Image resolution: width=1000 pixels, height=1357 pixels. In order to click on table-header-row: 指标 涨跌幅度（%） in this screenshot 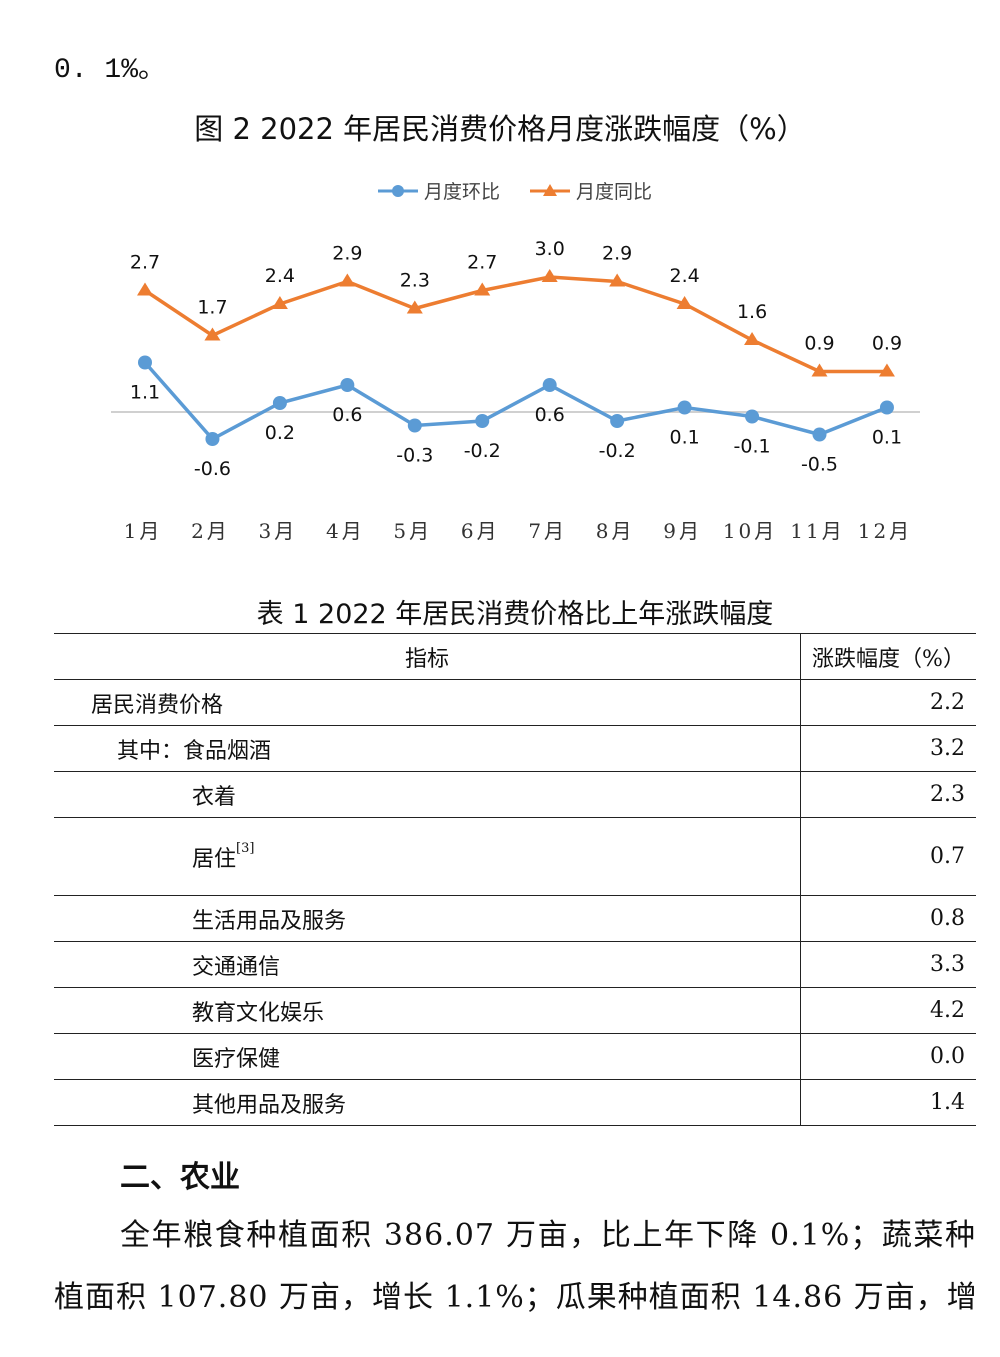, I will do `click(515, 656)`.